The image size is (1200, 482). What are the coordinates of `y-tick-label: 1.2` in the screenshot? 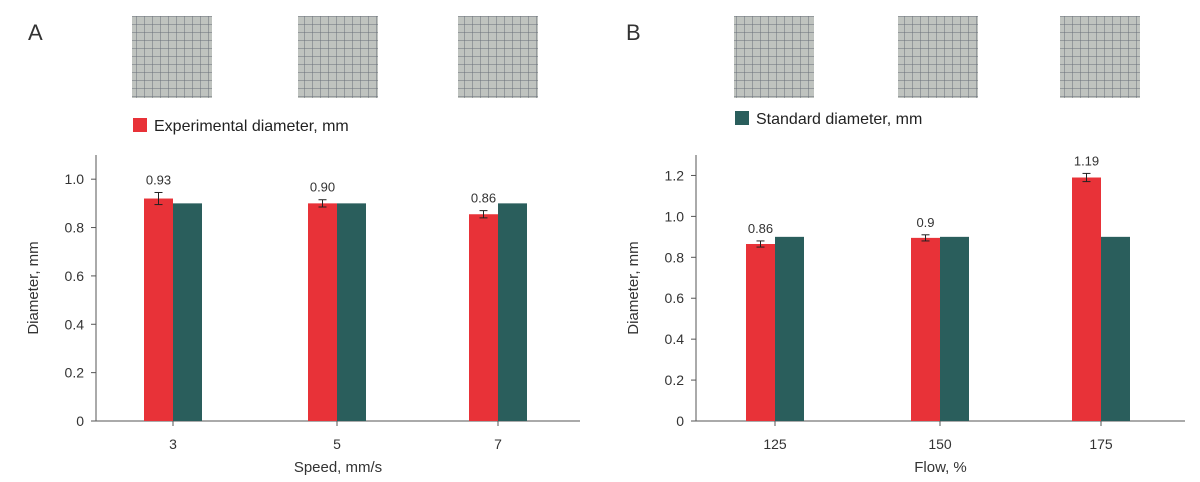 It's located at (675, 175).